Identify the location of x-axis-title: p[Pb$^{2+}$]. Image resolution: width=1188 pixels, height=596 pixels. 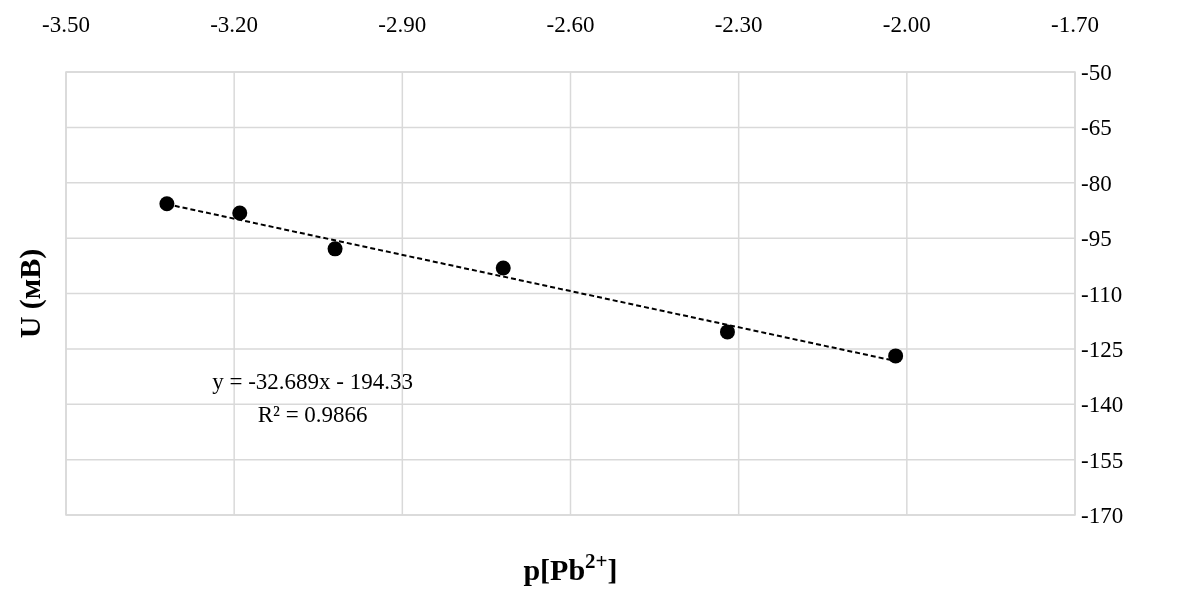
(570, 567).